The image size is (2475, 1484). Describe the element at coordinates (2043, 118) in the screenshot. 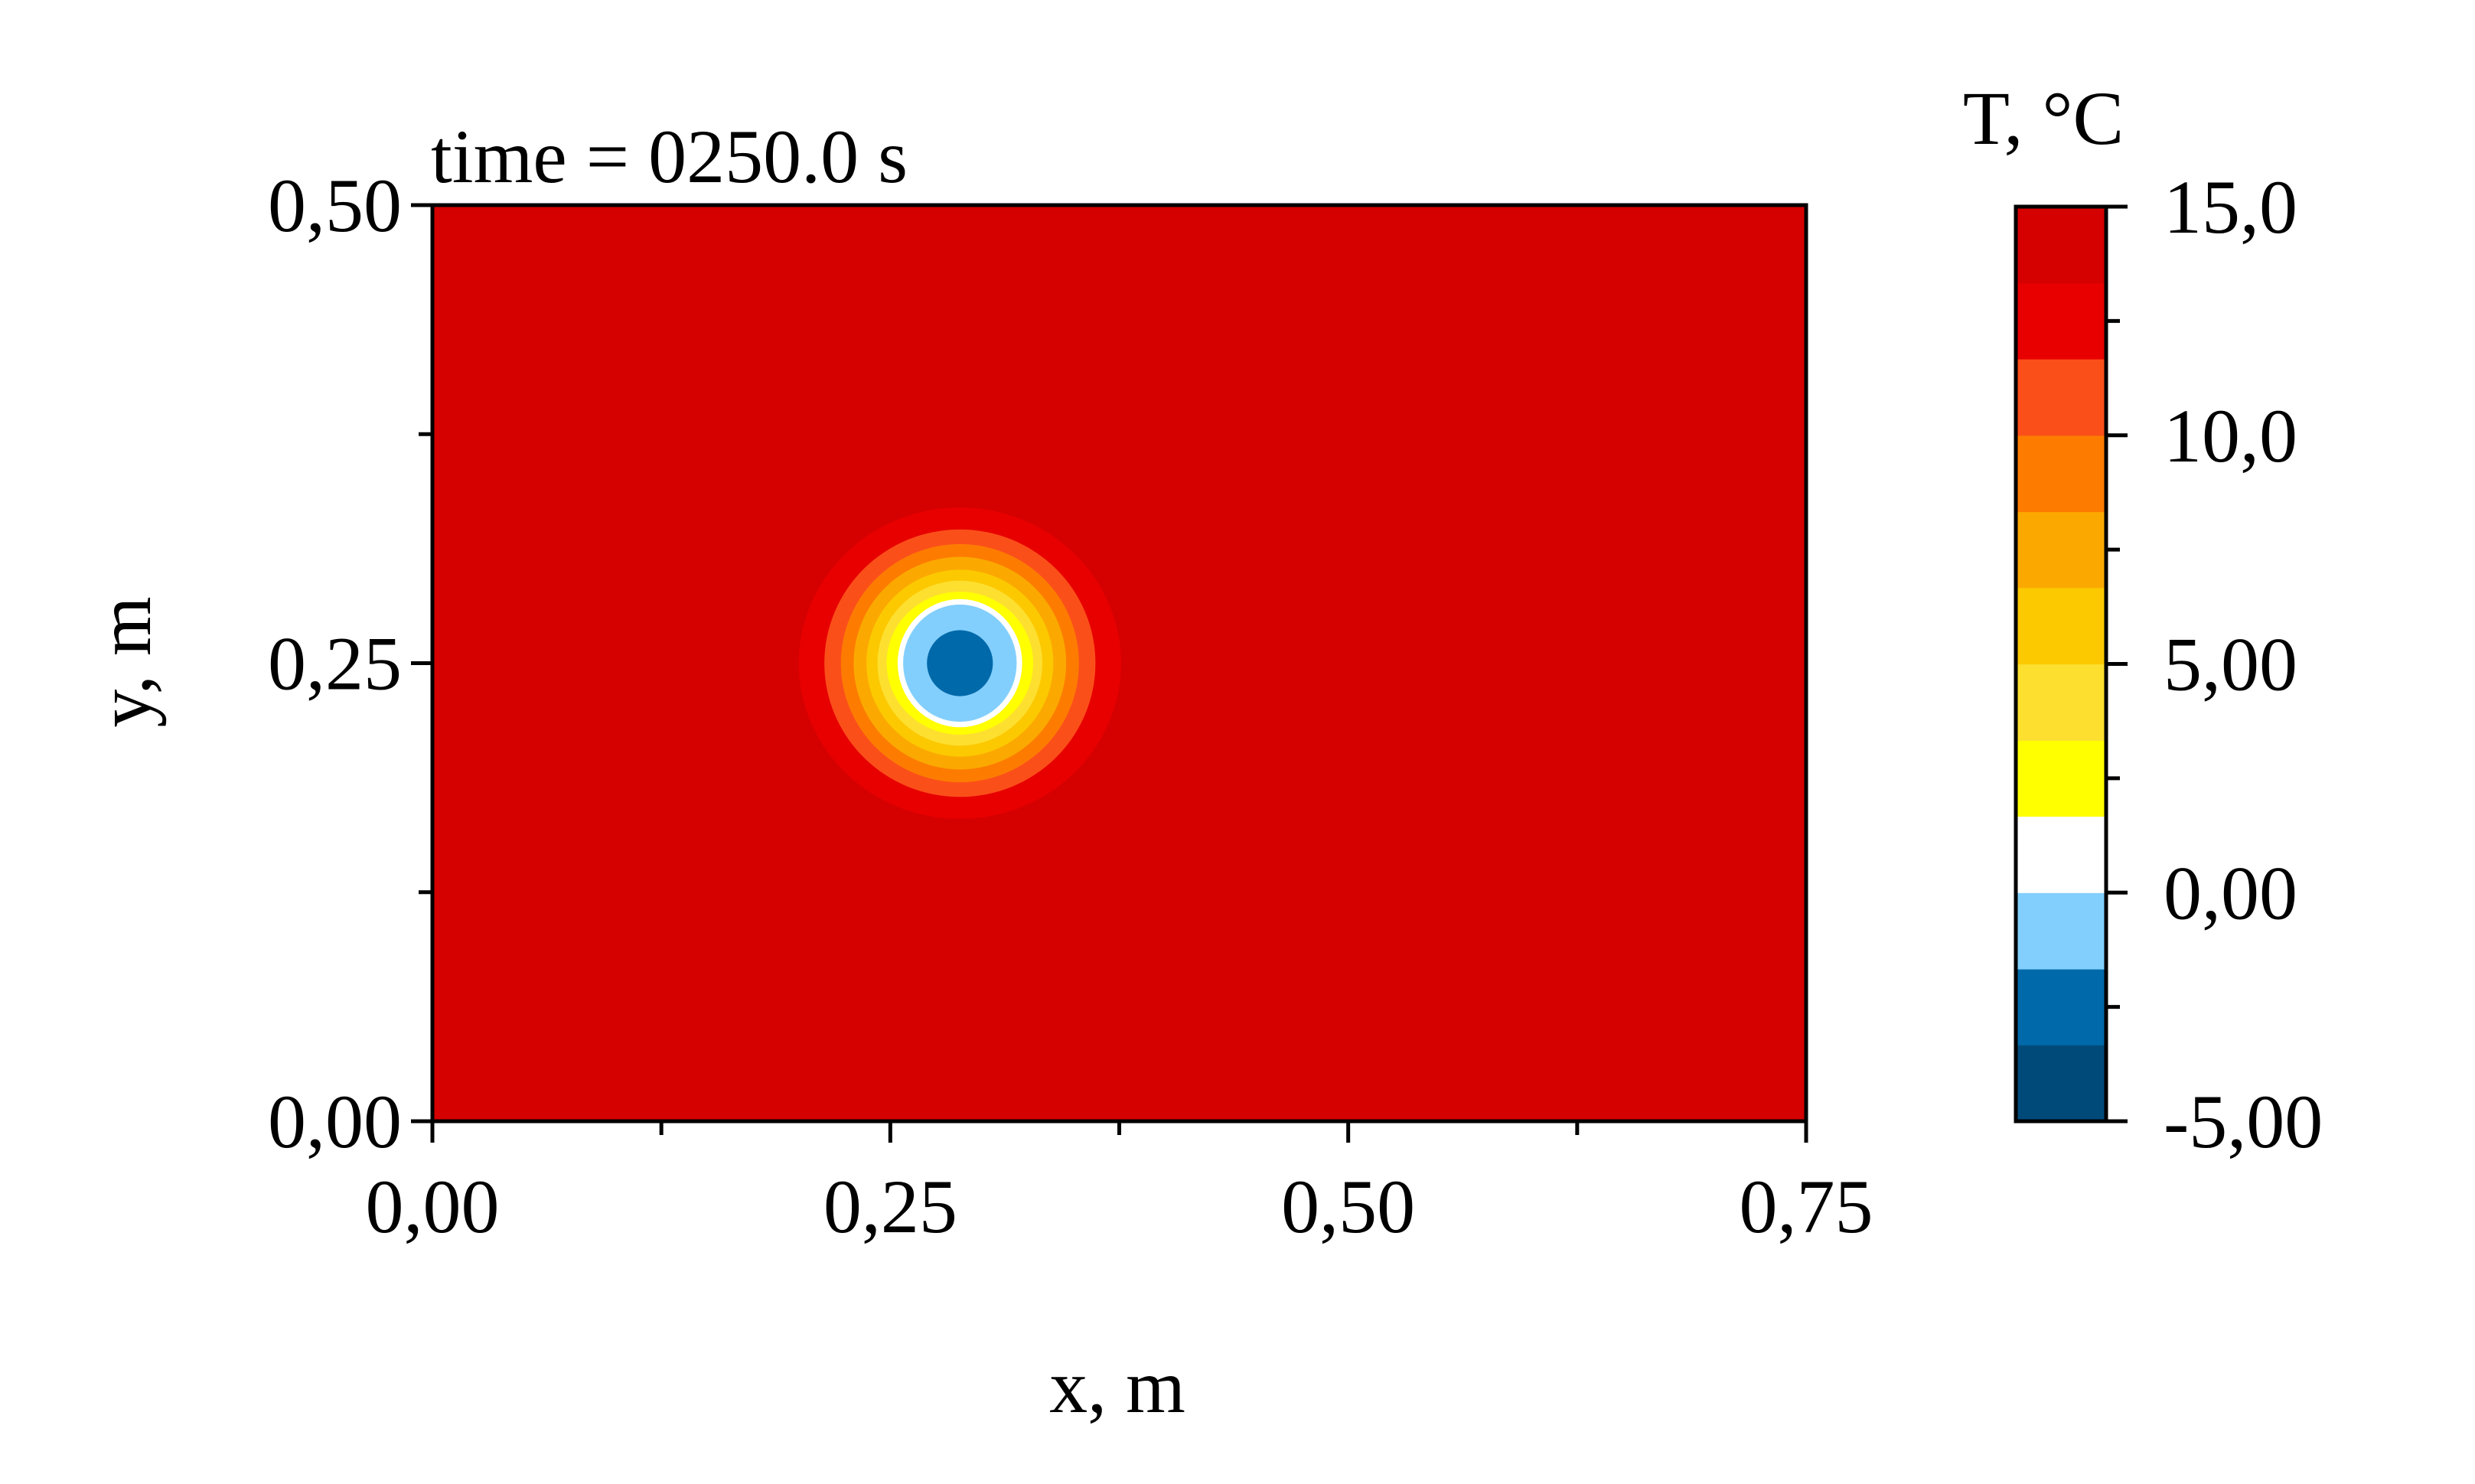

I see `colorbar-title: T, °C` at that location.